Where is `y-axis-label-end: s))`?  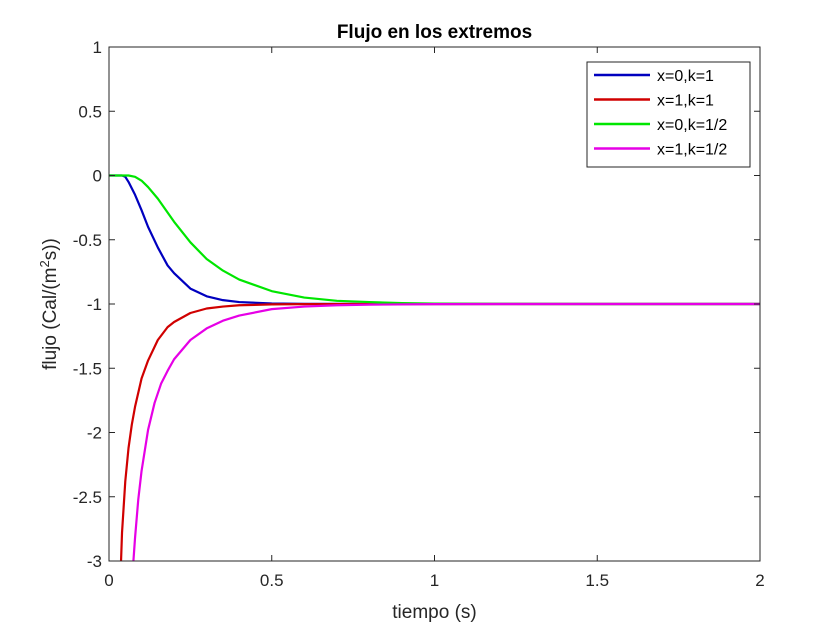 y-axis-label-end: s)) is located at coordinates (50, 249).